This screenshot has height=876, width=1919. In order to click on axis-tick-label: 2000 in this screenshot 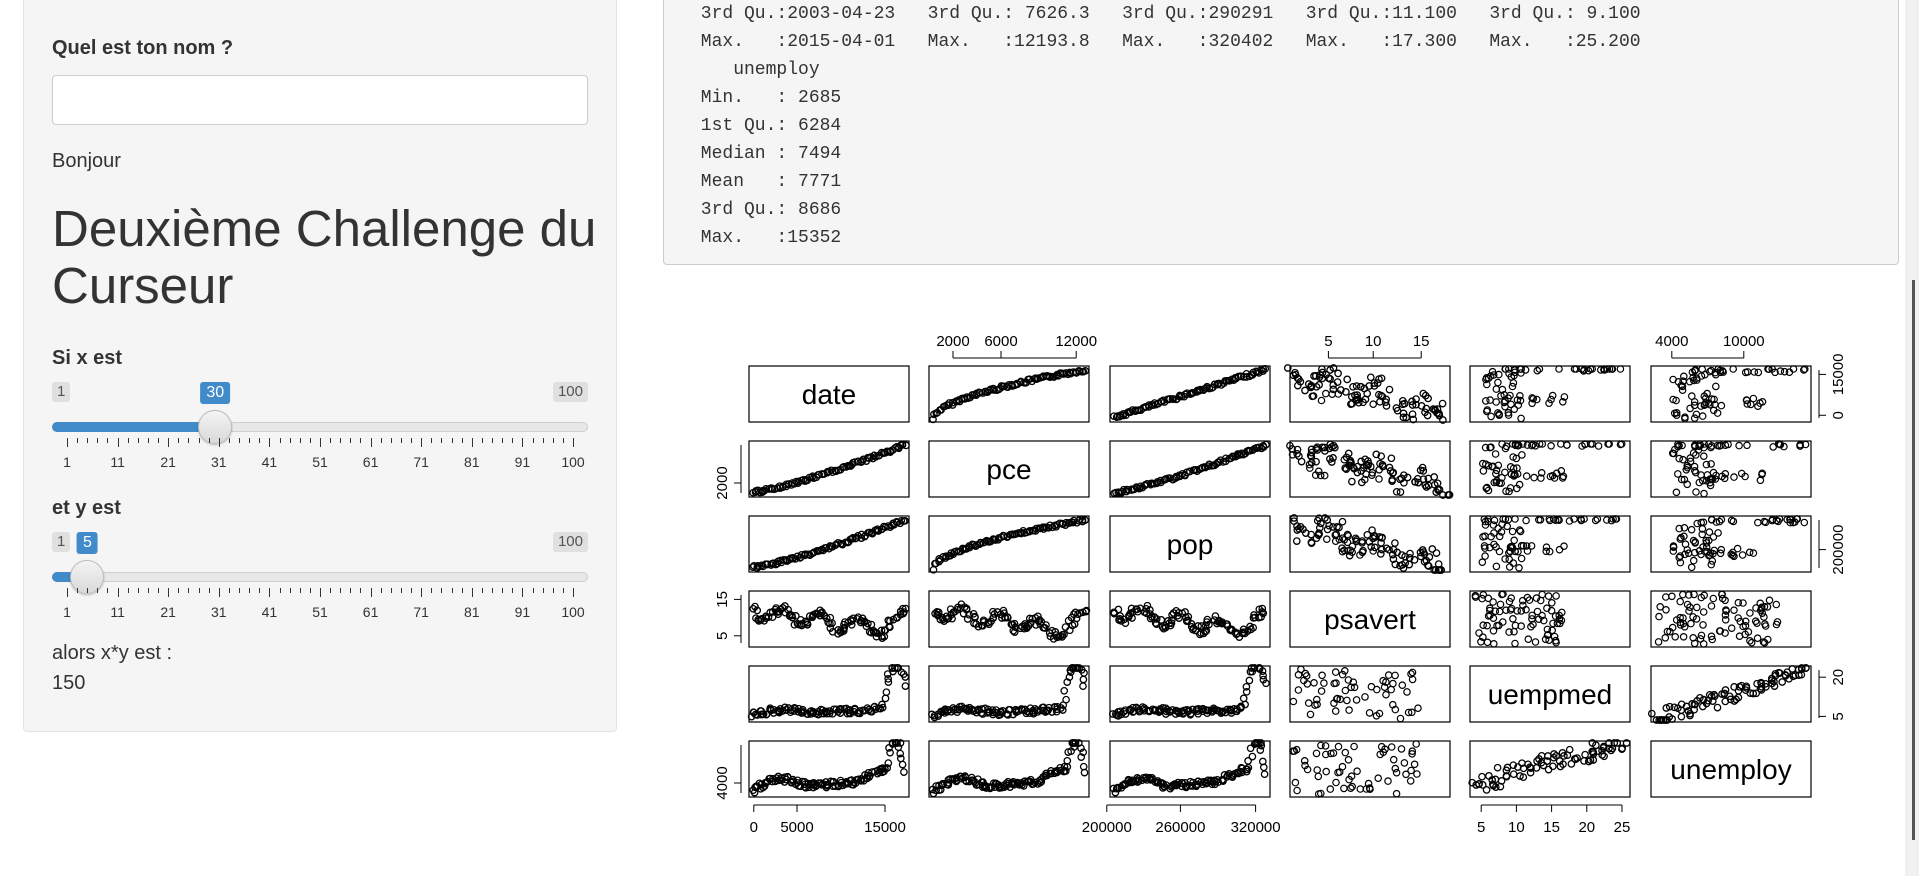, I will do `click(722, 482)`.